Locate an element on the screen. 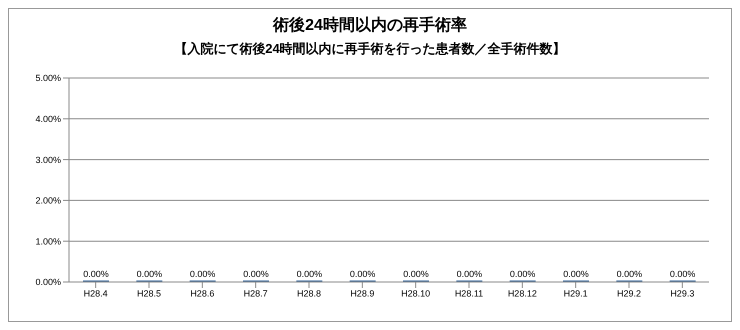 The width and height of the screenshot is (740, 330). x-tick-label: H28.12 is located at coordinates (522, 293).